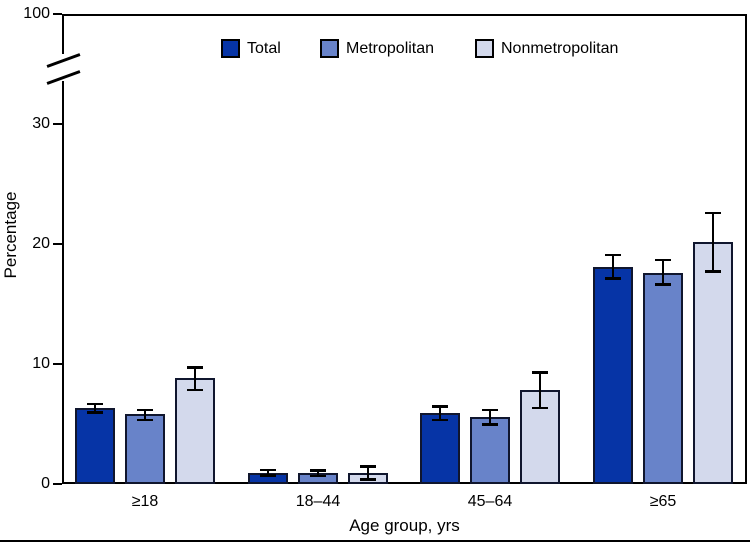  Describe the element at coordinates (390, 48) in the screenshot. I see `legend-label-metropolitan: Metropolitan` at that location.